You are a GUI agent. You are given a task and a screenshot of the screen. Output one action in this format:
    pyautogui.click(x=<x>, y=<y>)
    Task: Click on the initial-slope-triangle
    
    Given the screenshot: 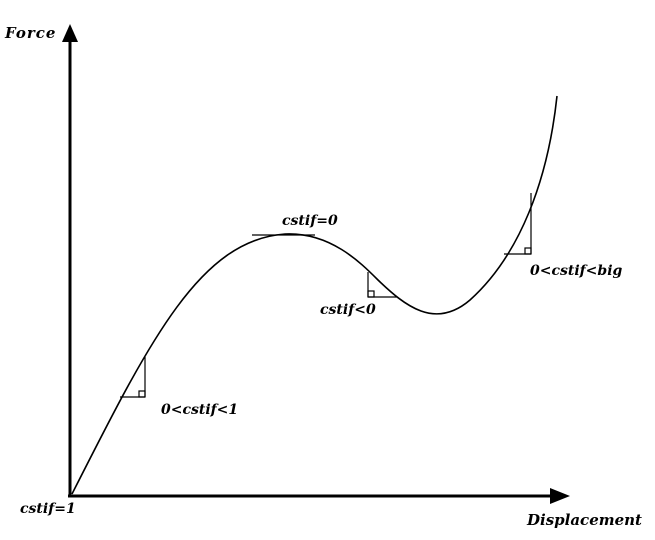 What is the action you would take?
    pyautogui.click(x=133, y=377)
    